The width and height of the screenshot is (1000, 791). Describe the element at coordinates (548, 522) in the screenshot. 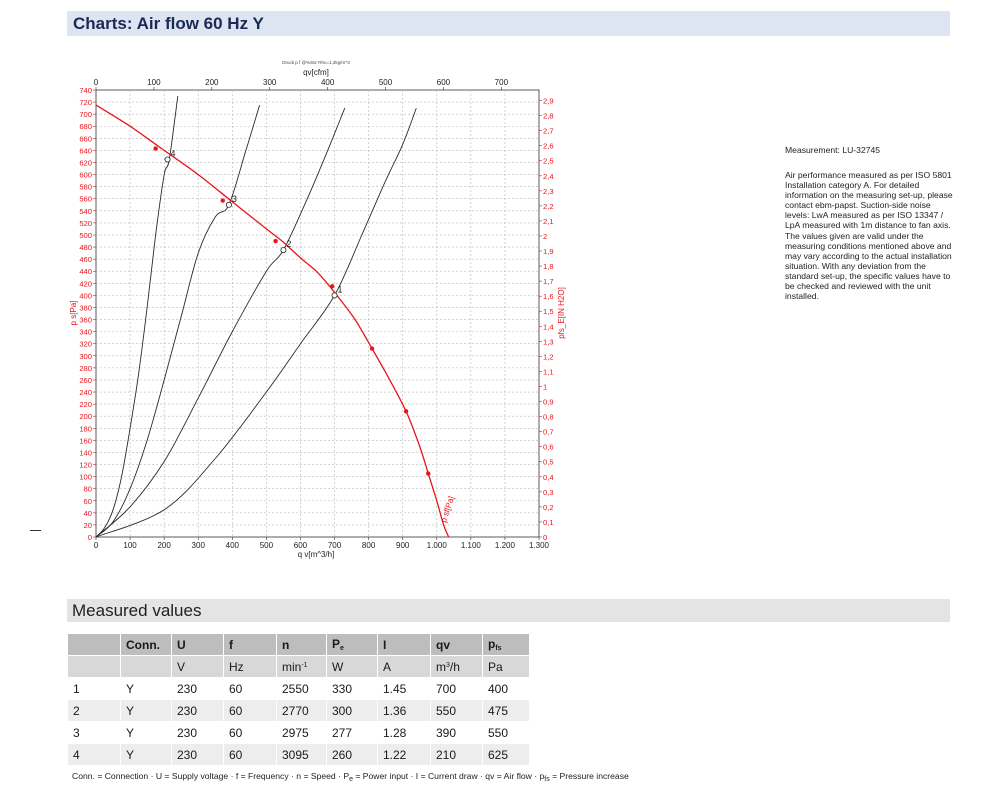

I see `y2-tick-label: 0,1` at that location.